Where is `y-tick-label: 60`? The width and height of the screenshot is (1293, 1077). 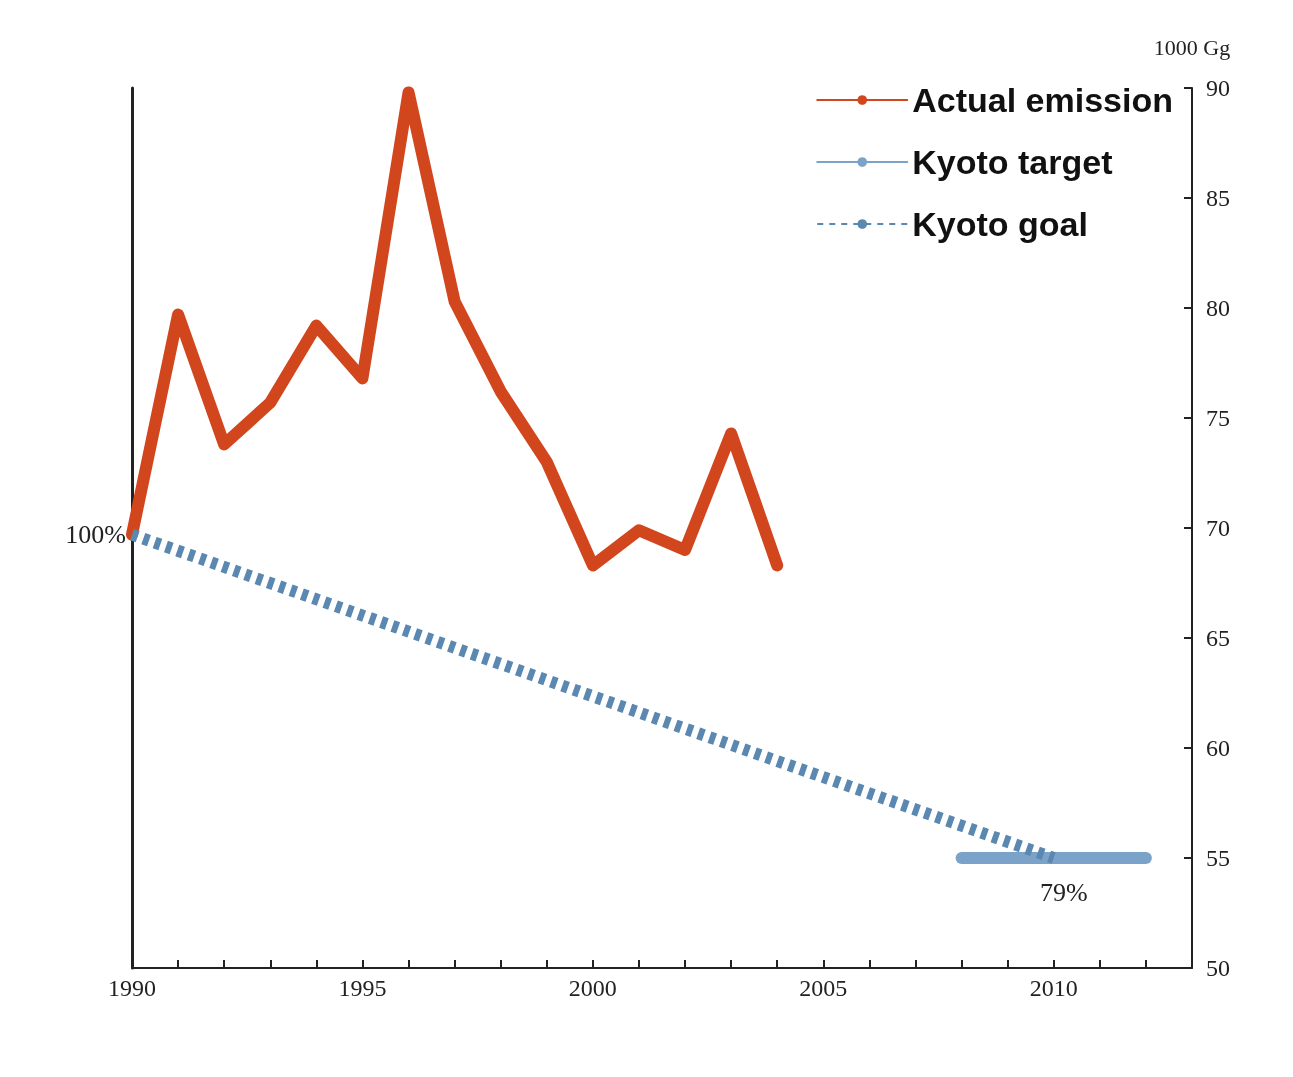 y-tick-label: 60 is located at coordinates (1218, 748).